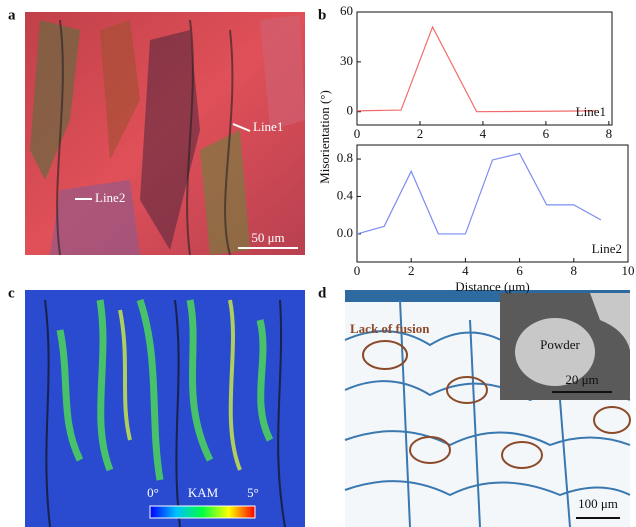 The image size is (636, 527). I want to click on powder-label: Powder, so click(560, 344).